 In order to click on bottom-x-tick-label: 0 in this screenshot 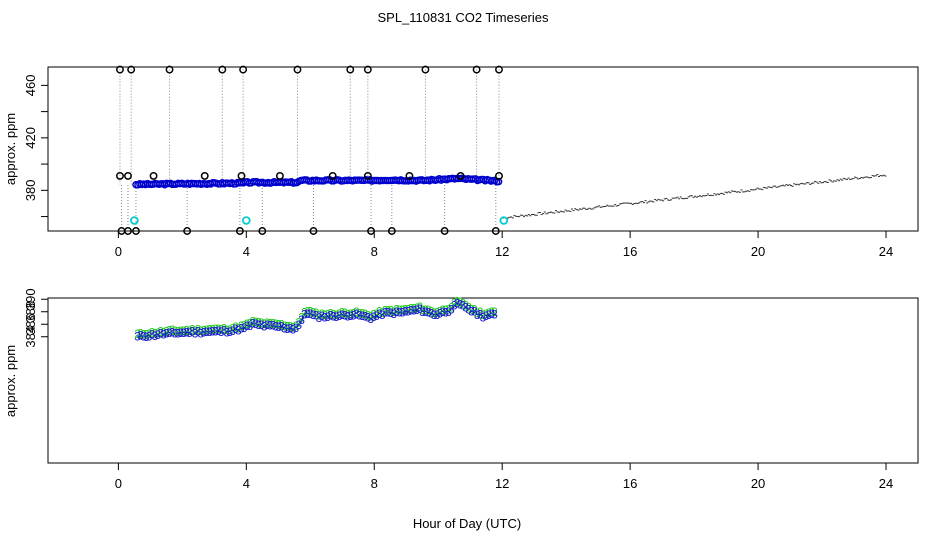, I will do `click(118, 483)`.